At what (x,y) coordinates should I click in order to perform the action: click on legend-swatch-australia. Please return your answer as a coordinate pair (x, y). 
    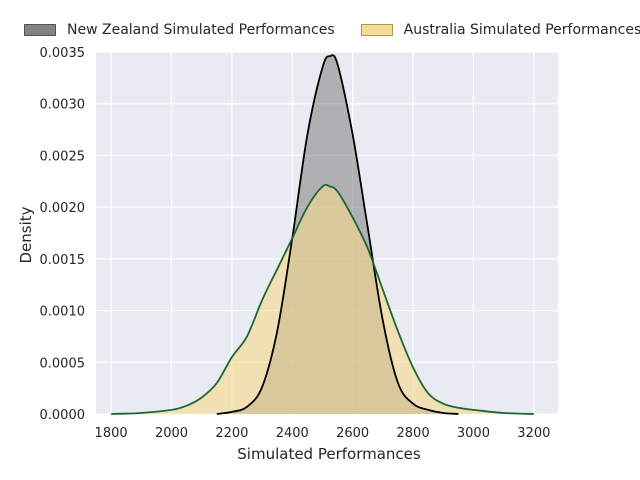
    Looking at the image, I should click on (376, 30).